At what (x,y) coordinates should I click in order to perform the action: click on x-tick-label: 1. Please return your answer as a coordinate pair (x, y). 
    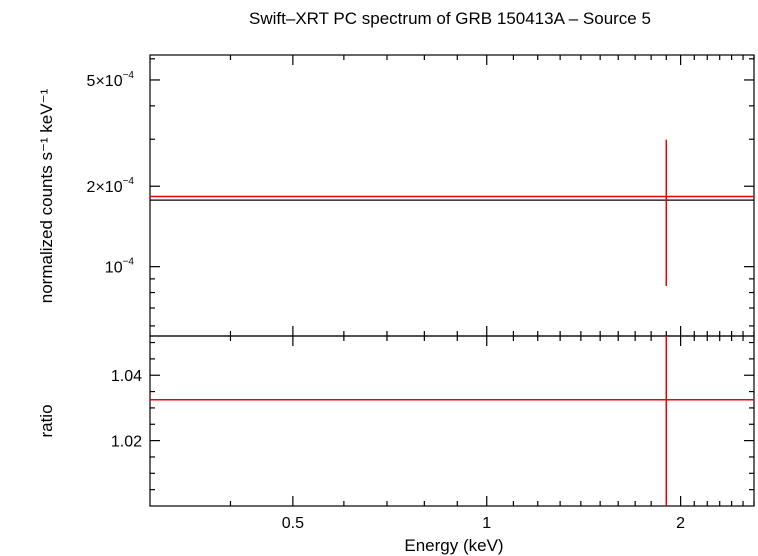
    Looking at the image, I should click on (486, 523).